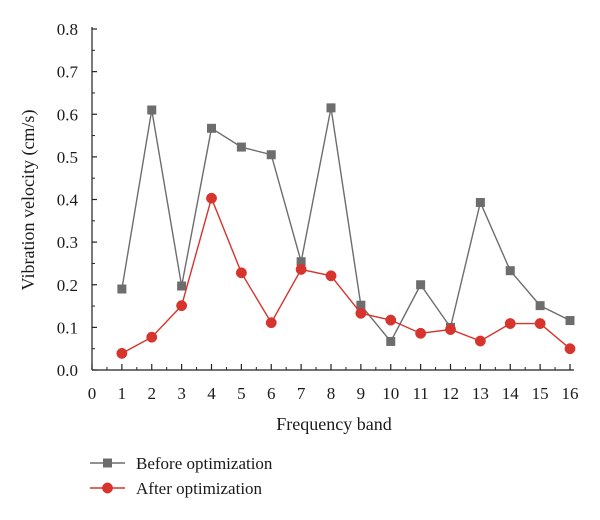  I want to click on y-tick-label: 0.8, so click(67, 29).